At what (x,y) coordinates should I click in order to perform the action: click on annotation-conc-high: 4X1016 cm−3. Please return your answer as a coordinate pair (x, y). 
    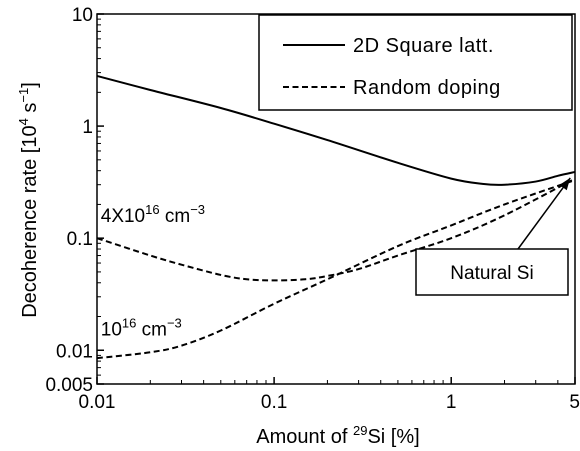
    Looking at the image, I should click on (153, 214).